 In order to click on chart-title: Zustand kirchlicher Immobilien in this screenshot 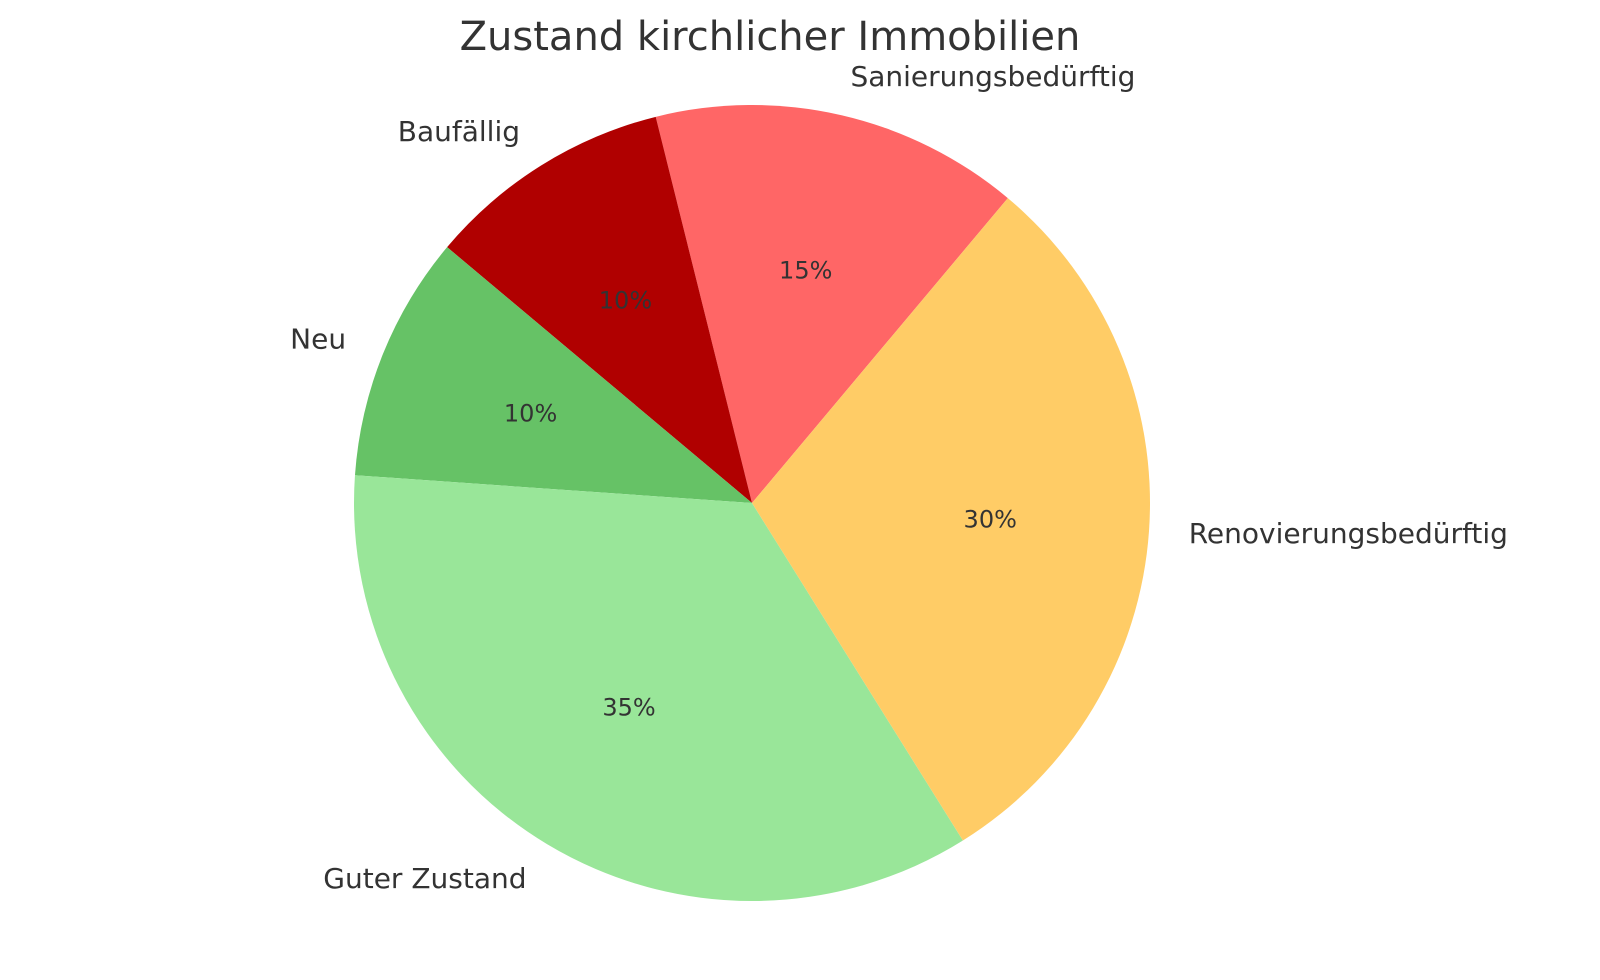, I will do `click(770, 37)`.